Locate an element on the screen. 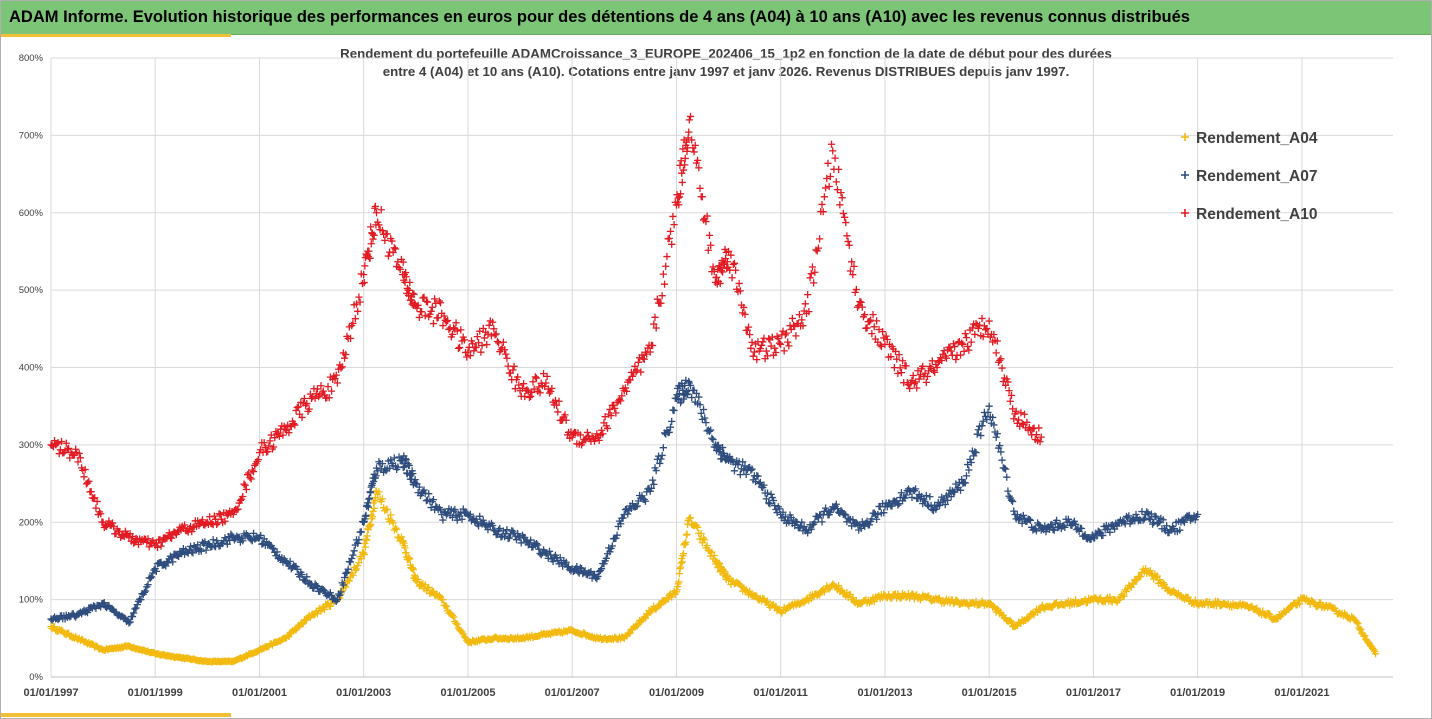 The width and height of the screenshot is (1432, 719). x-tick-label: 01/01/2011 is located at coordinates (780, 693).